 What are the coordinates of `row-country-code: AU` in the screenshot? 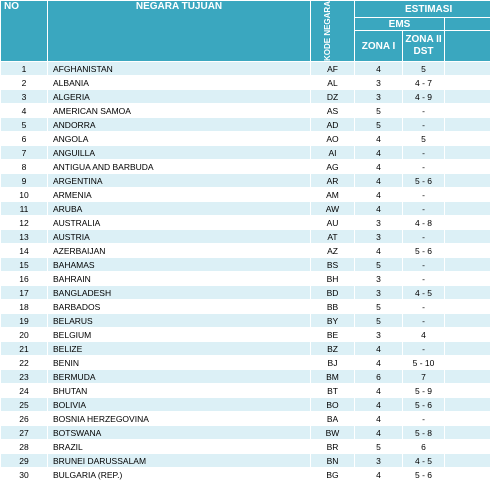 It's located at (332, 223).